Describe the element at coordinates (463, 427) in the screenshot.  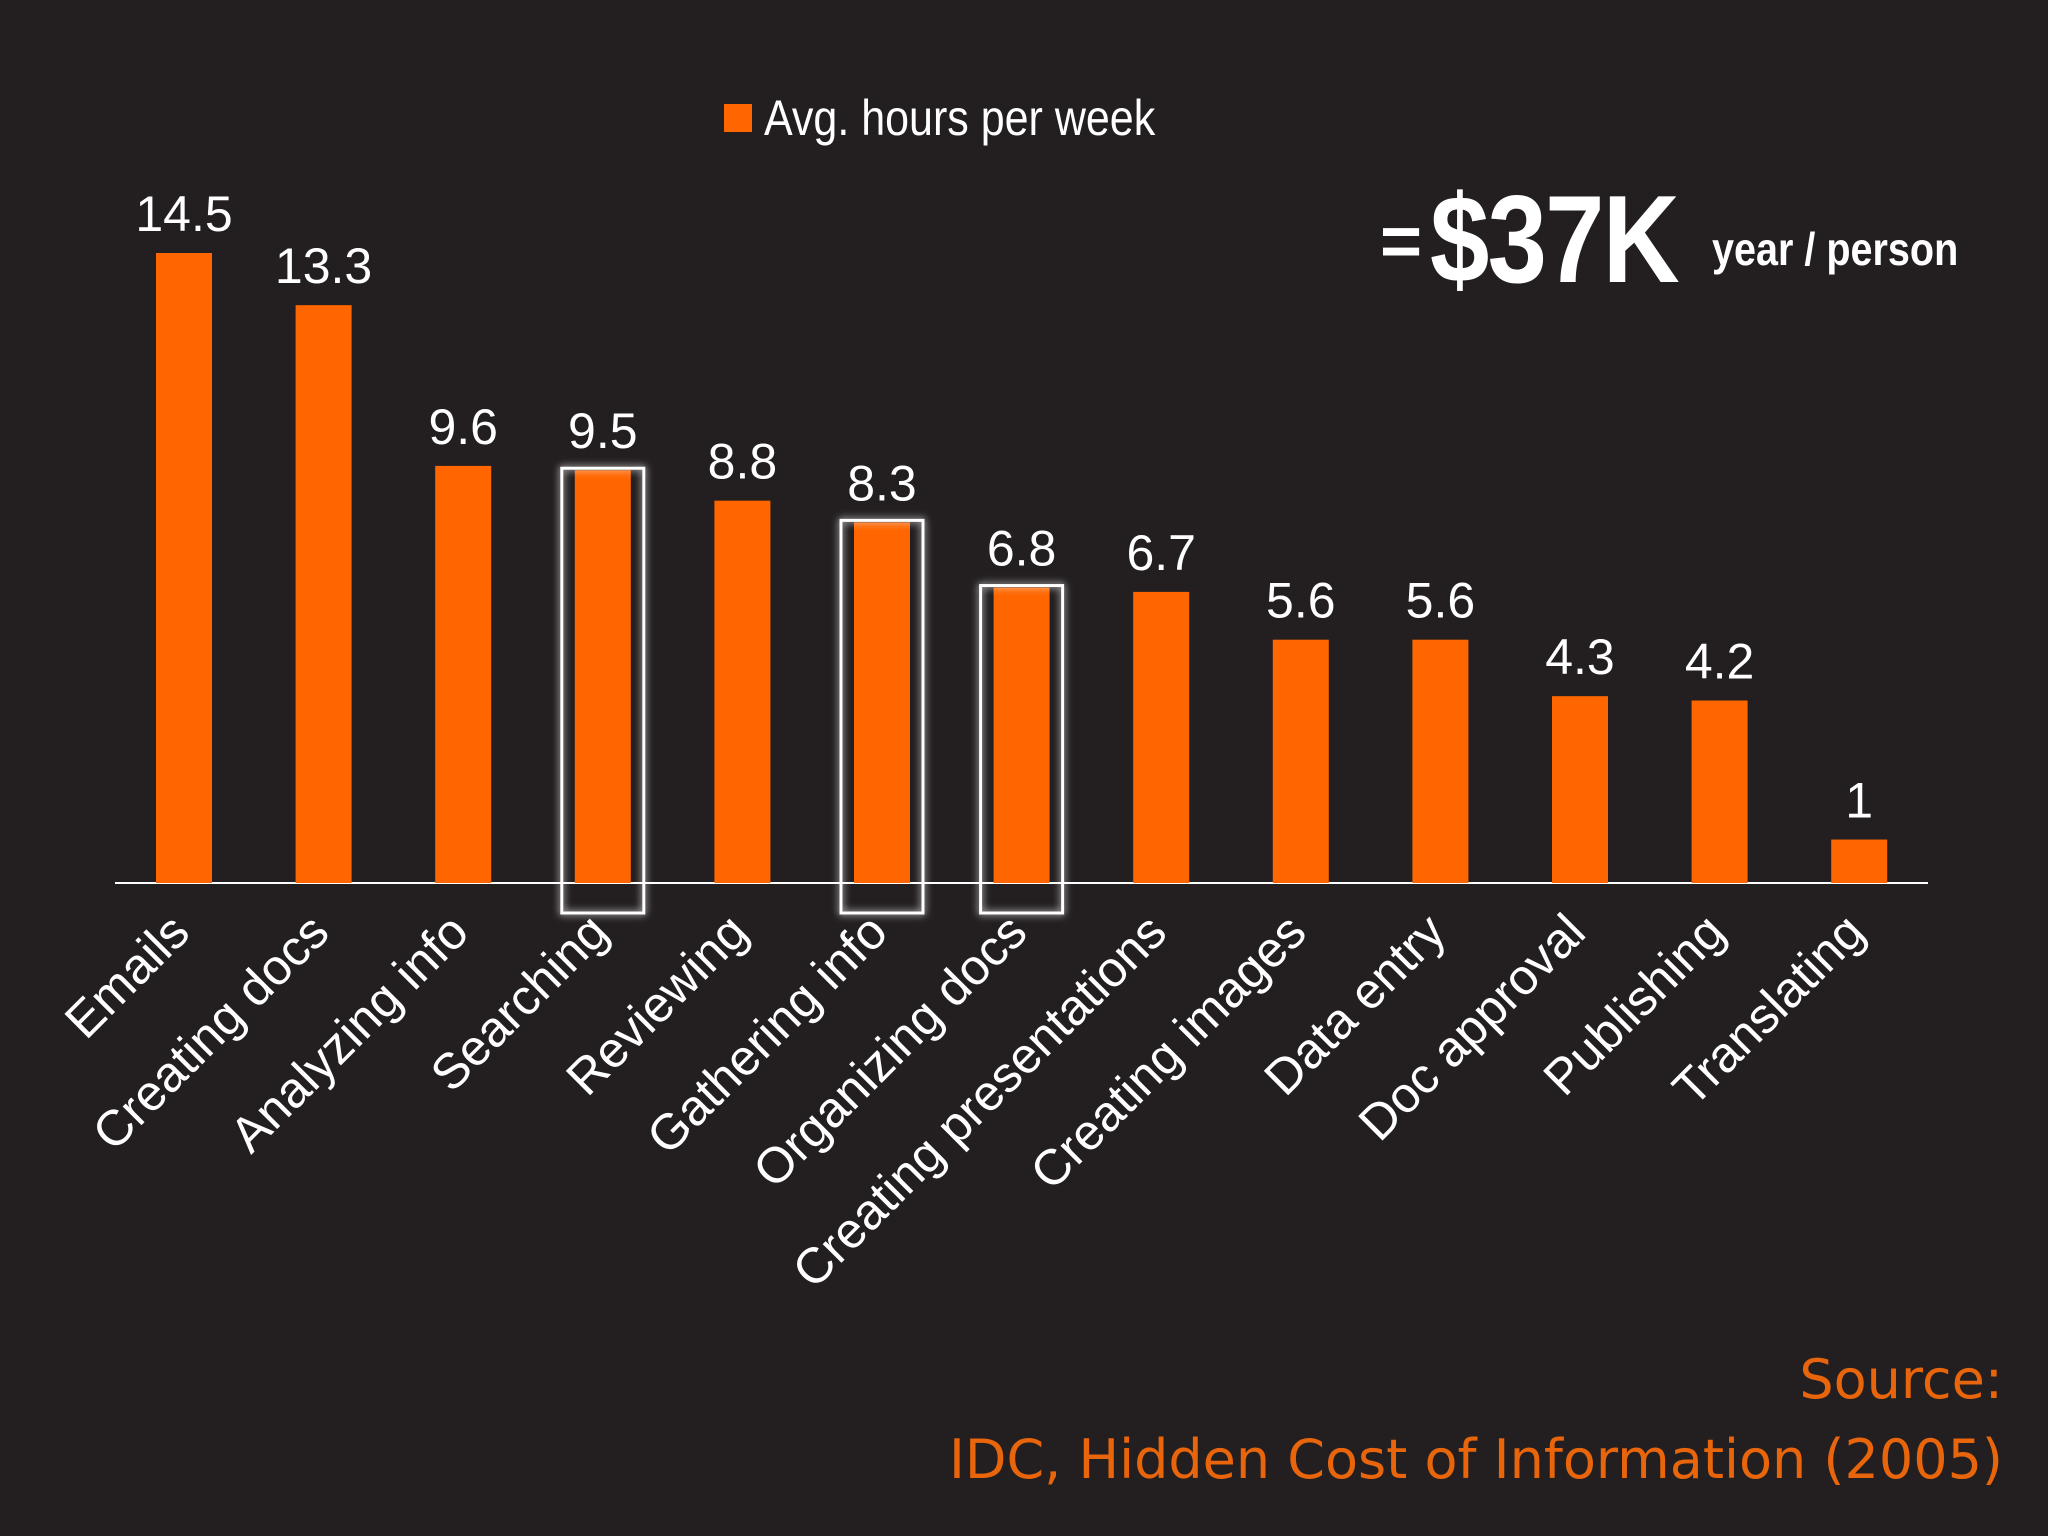
I see `value-label-analyzing-info: 9.6` at that location.